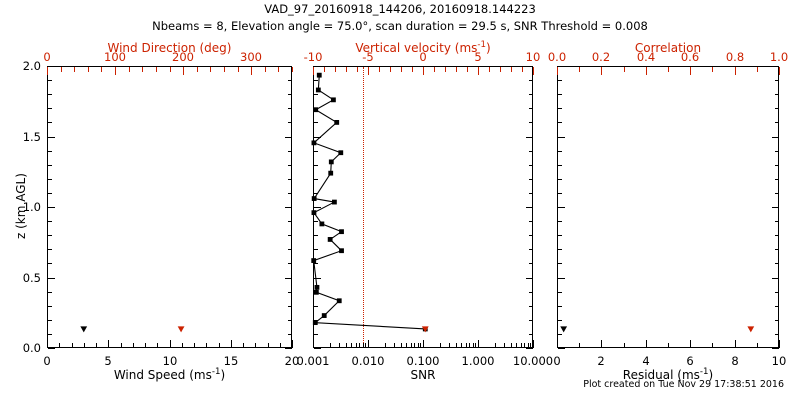 This screenshot has height=400, width=800. I want to click on x-tick-label: 8, so click(735, 361).